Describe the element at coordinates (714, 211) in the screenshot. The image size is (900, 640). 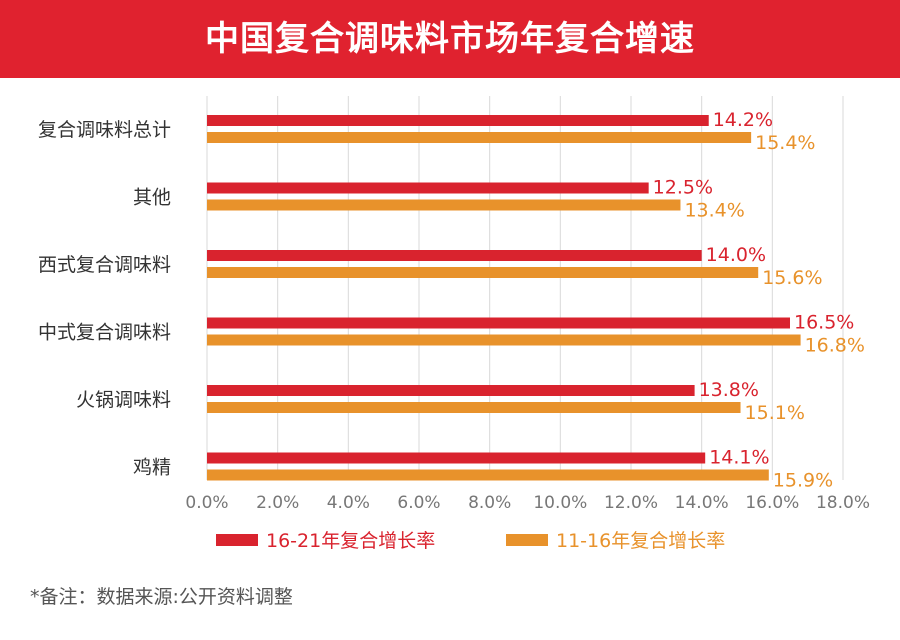
I see `data-label: 13.4%` at that location.